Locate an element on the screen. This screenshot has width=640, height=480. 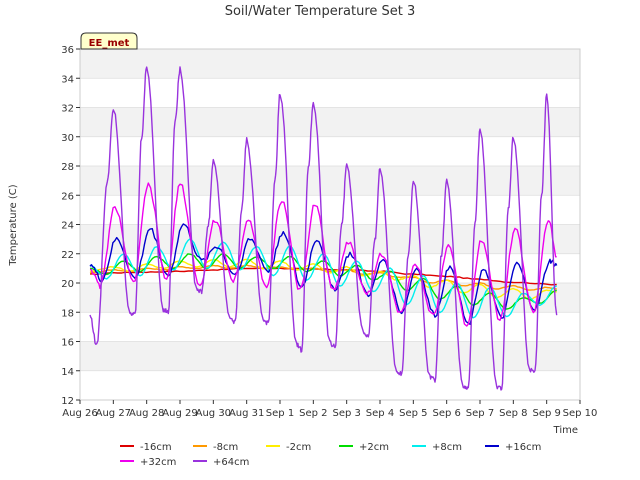
x-tick-label: Sep 4 is located at coordinates (380, 413).